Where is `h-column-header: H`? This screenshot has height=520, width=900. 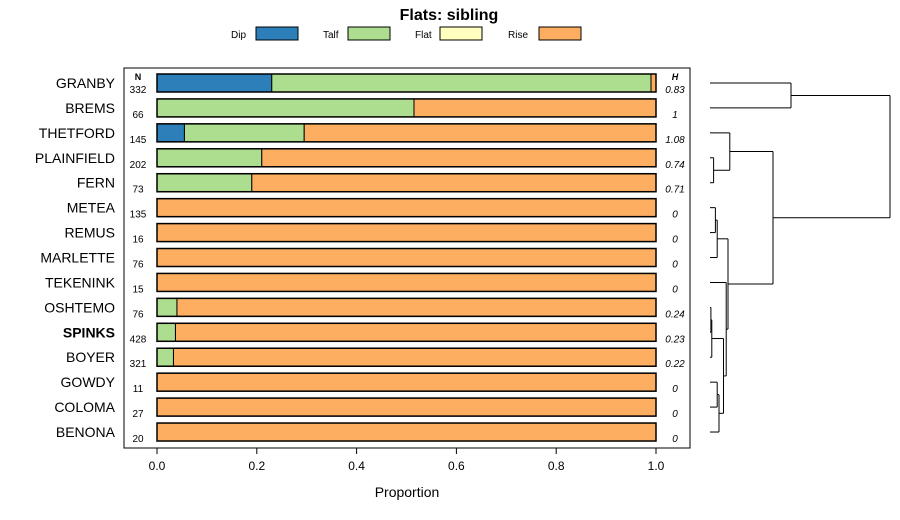 h-column-header: H is located at coordinates (675, 77).